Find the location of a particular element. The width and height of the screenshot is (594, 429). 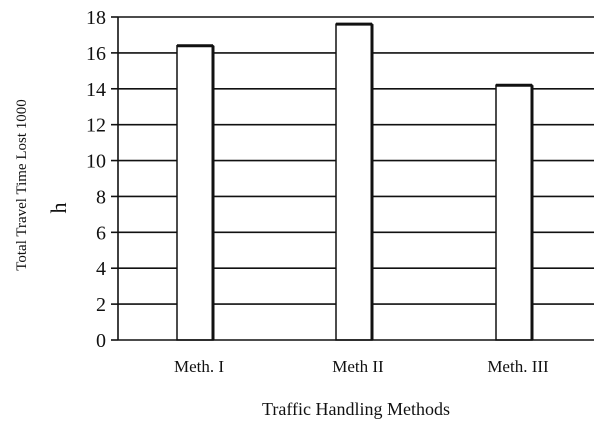

y-axis-title: Total Travel Time Lost 1000 is located at coordinates (22, 184).